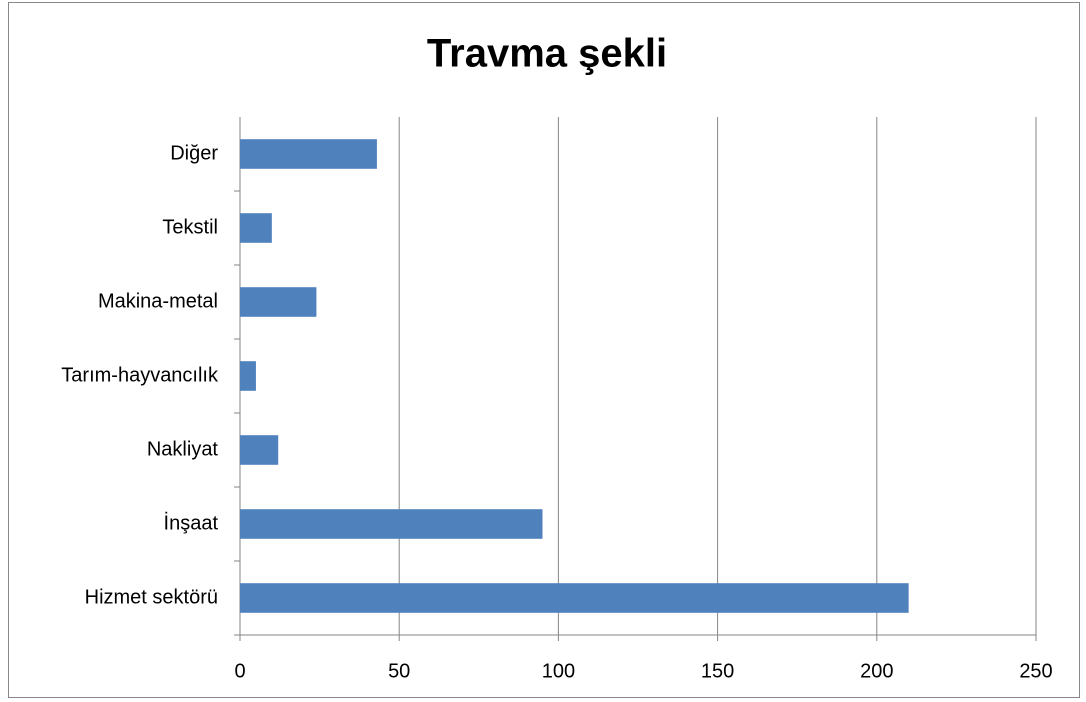  I want to click on y-tick-label: İnşaat, so click(191, 522).